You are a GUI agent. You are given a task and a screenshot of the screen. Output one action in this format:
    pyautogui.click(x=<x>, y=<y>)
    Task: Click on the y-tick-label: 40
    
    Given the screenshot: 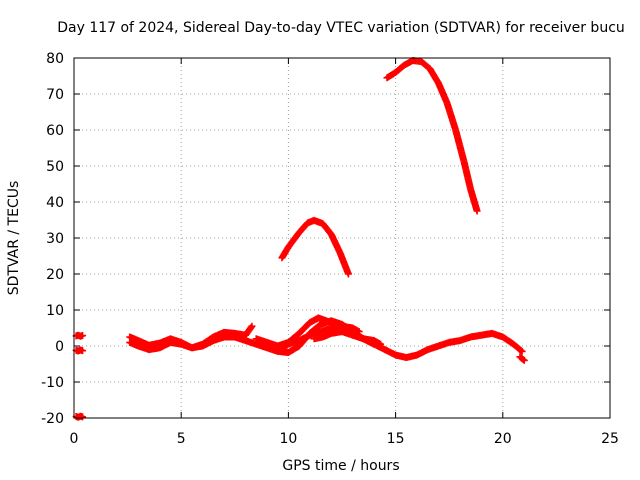 What is the action you would take?
    pyautogui.click(x=55, y=203)
    